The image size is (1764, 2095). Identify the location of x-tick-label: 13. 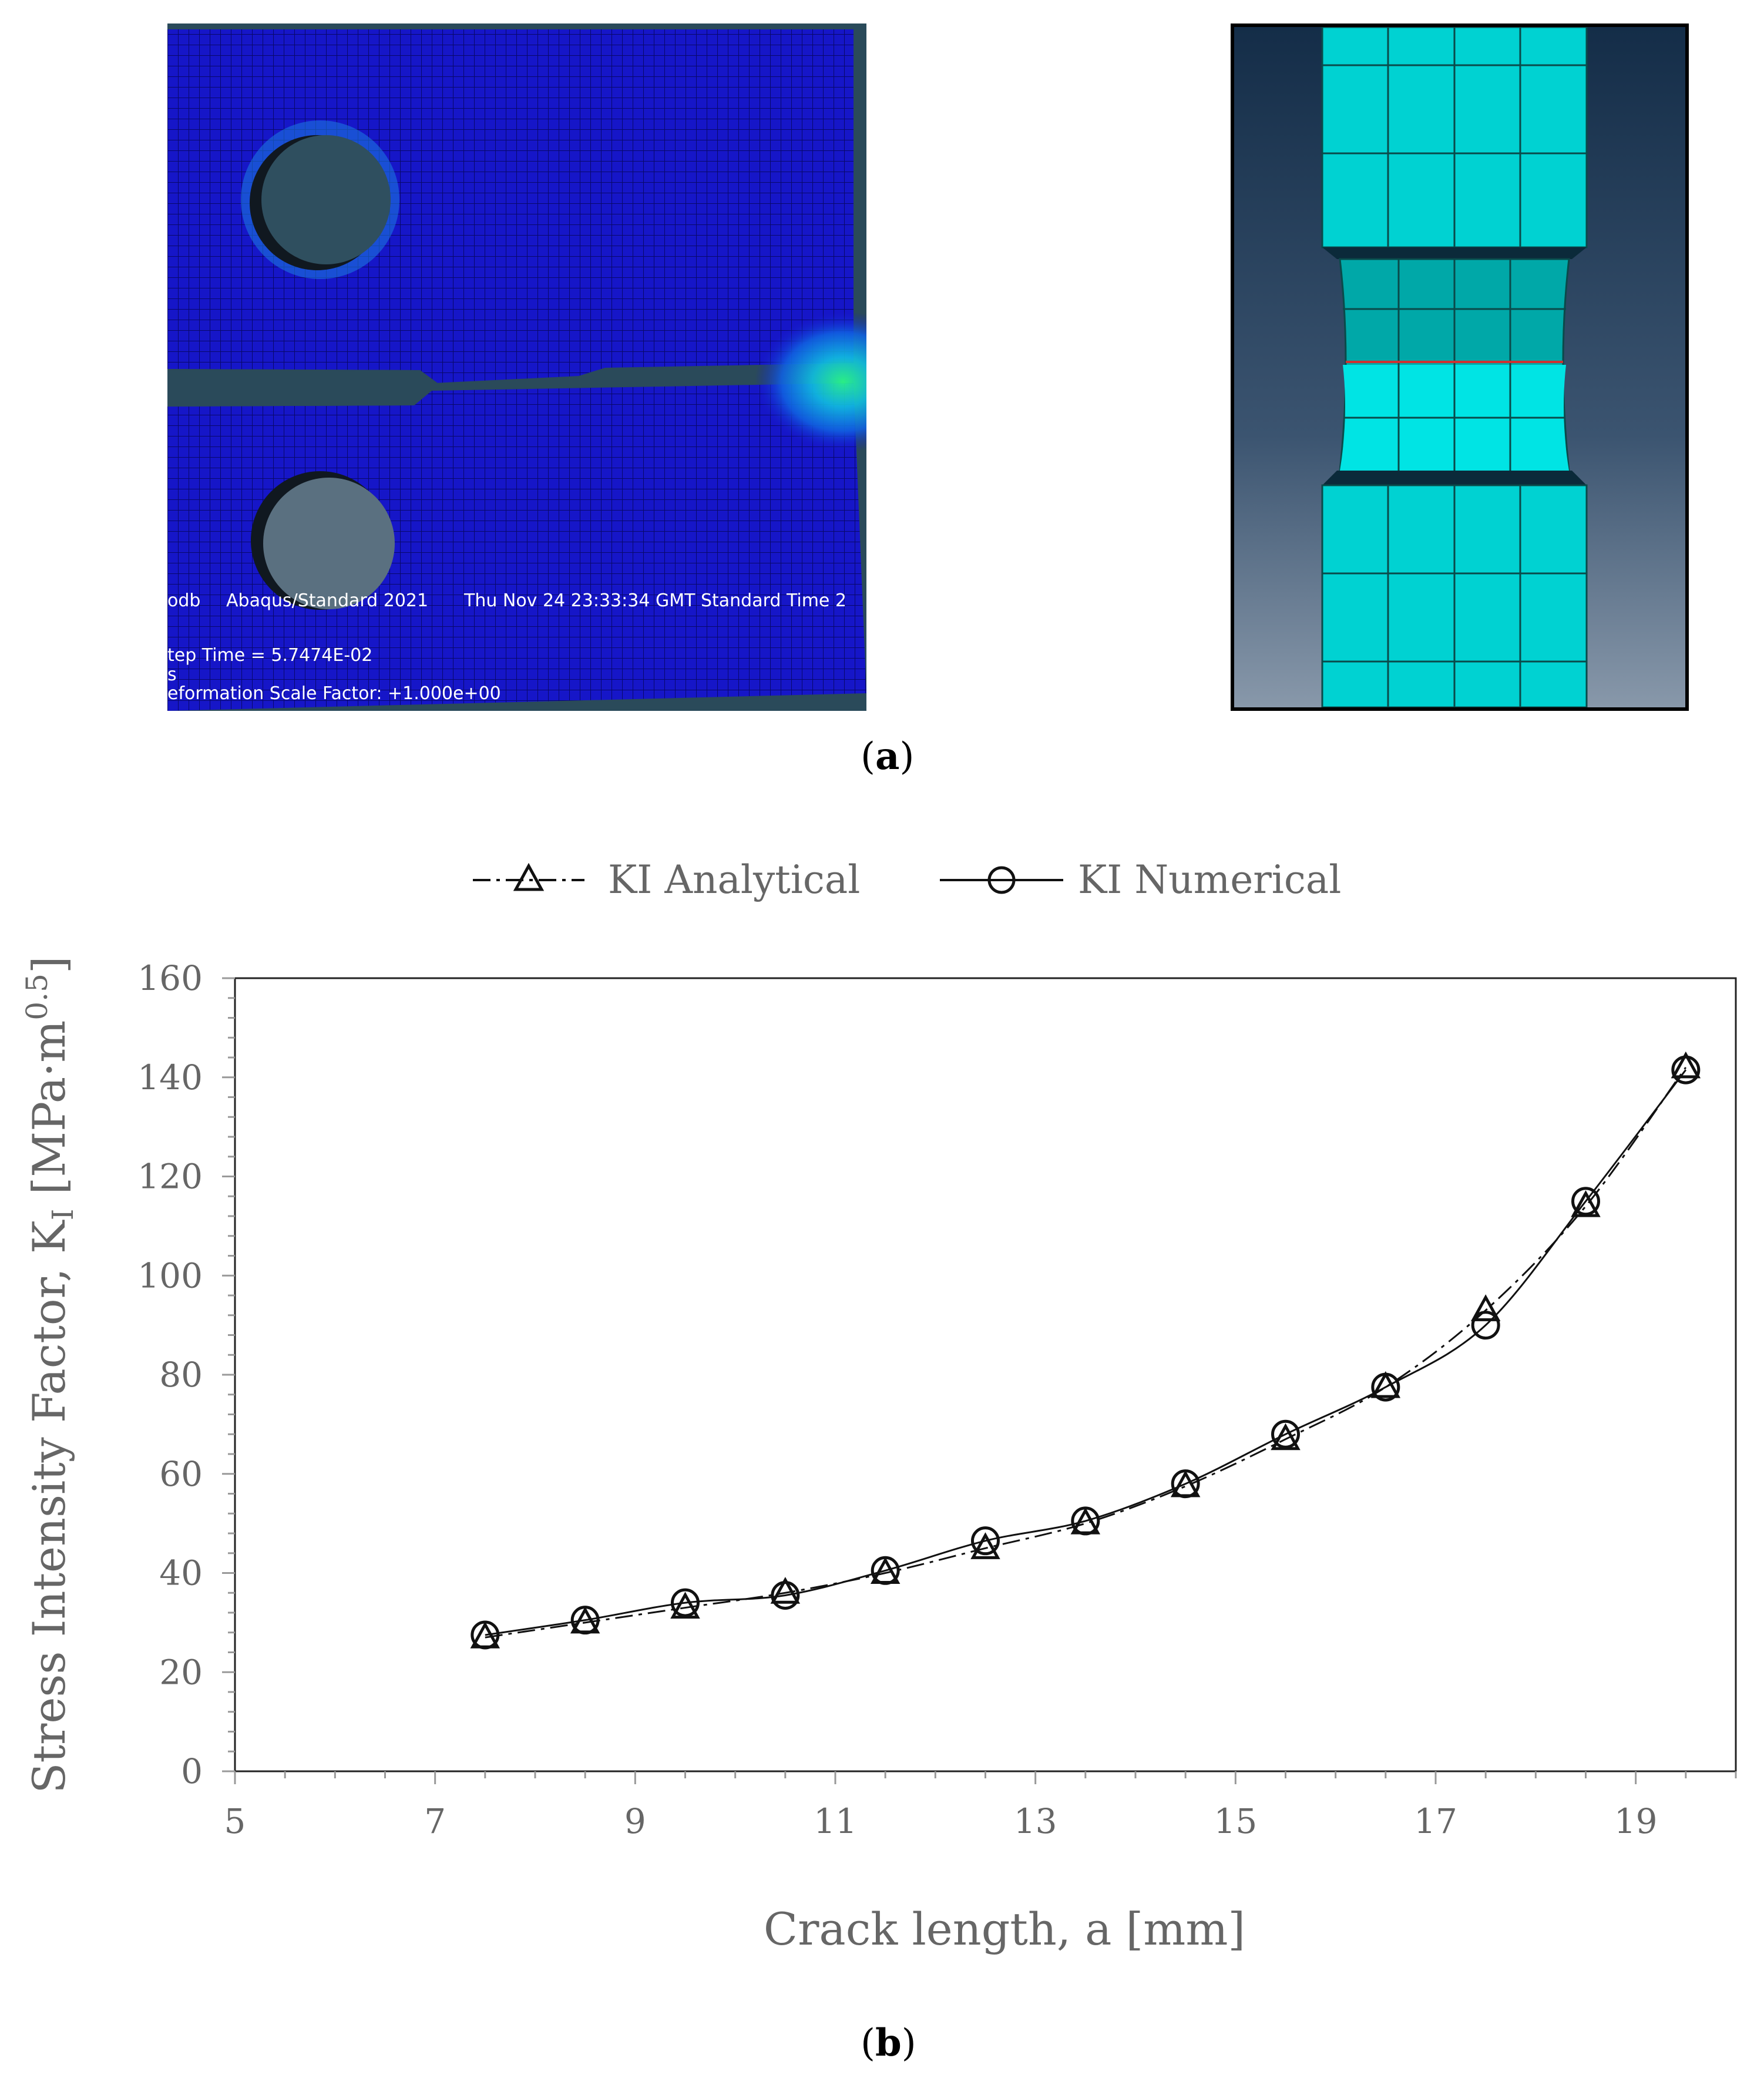
(1035, 1821).